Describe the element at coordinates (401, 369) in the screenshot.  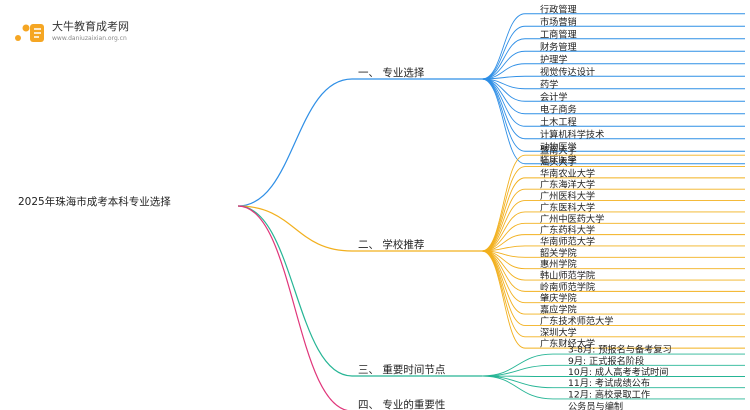
I see `branch-3-label: 三、 重要时间节点` at that location.